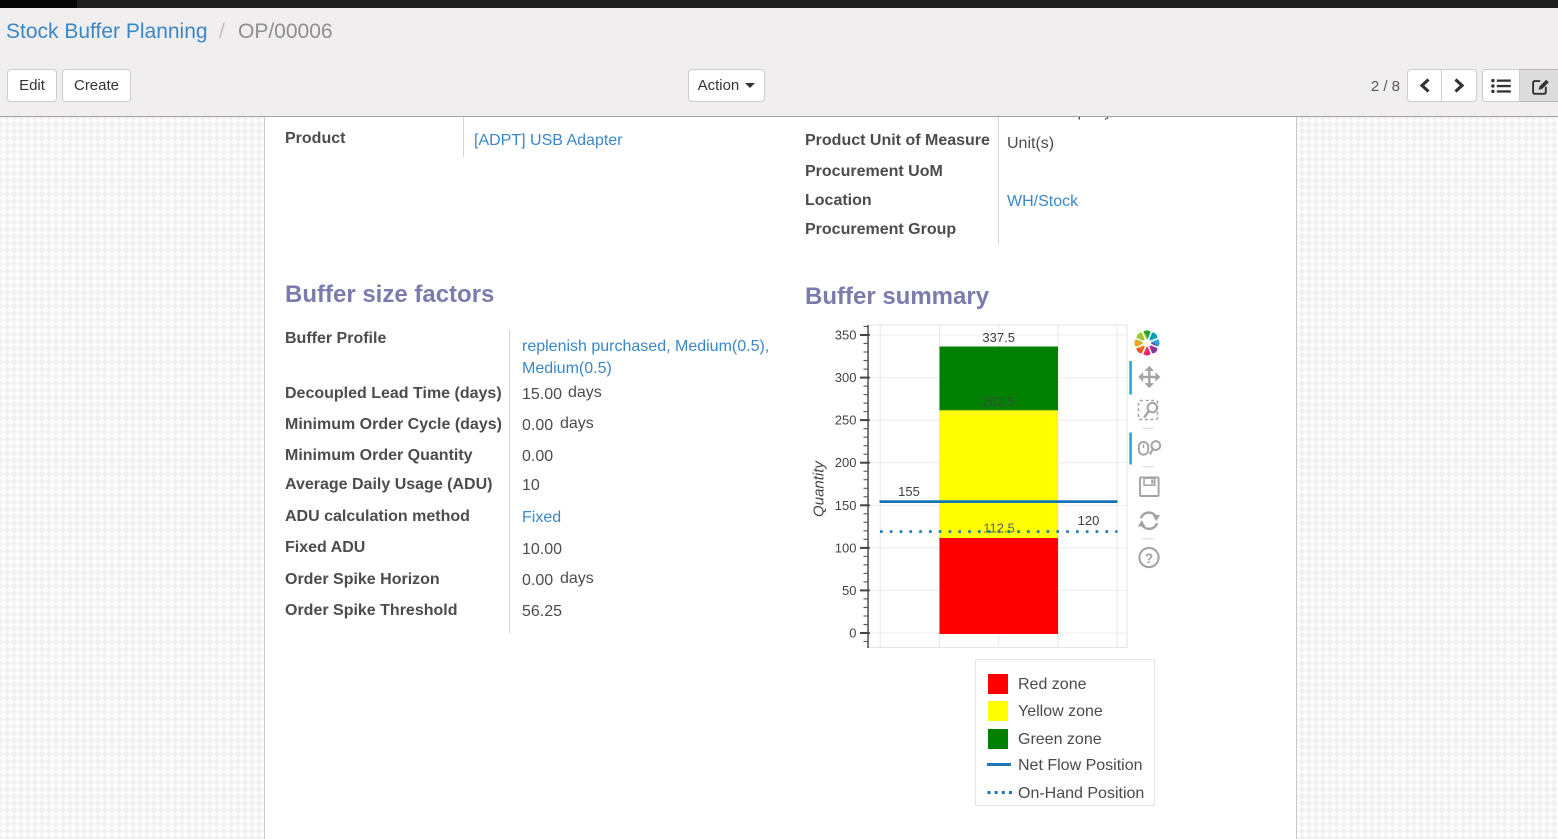 The width and height of the screenshot is (1558, 839). Describe the element at coordinates (909, 491) in the screenshot. I see `svg-text: 155` at that location.